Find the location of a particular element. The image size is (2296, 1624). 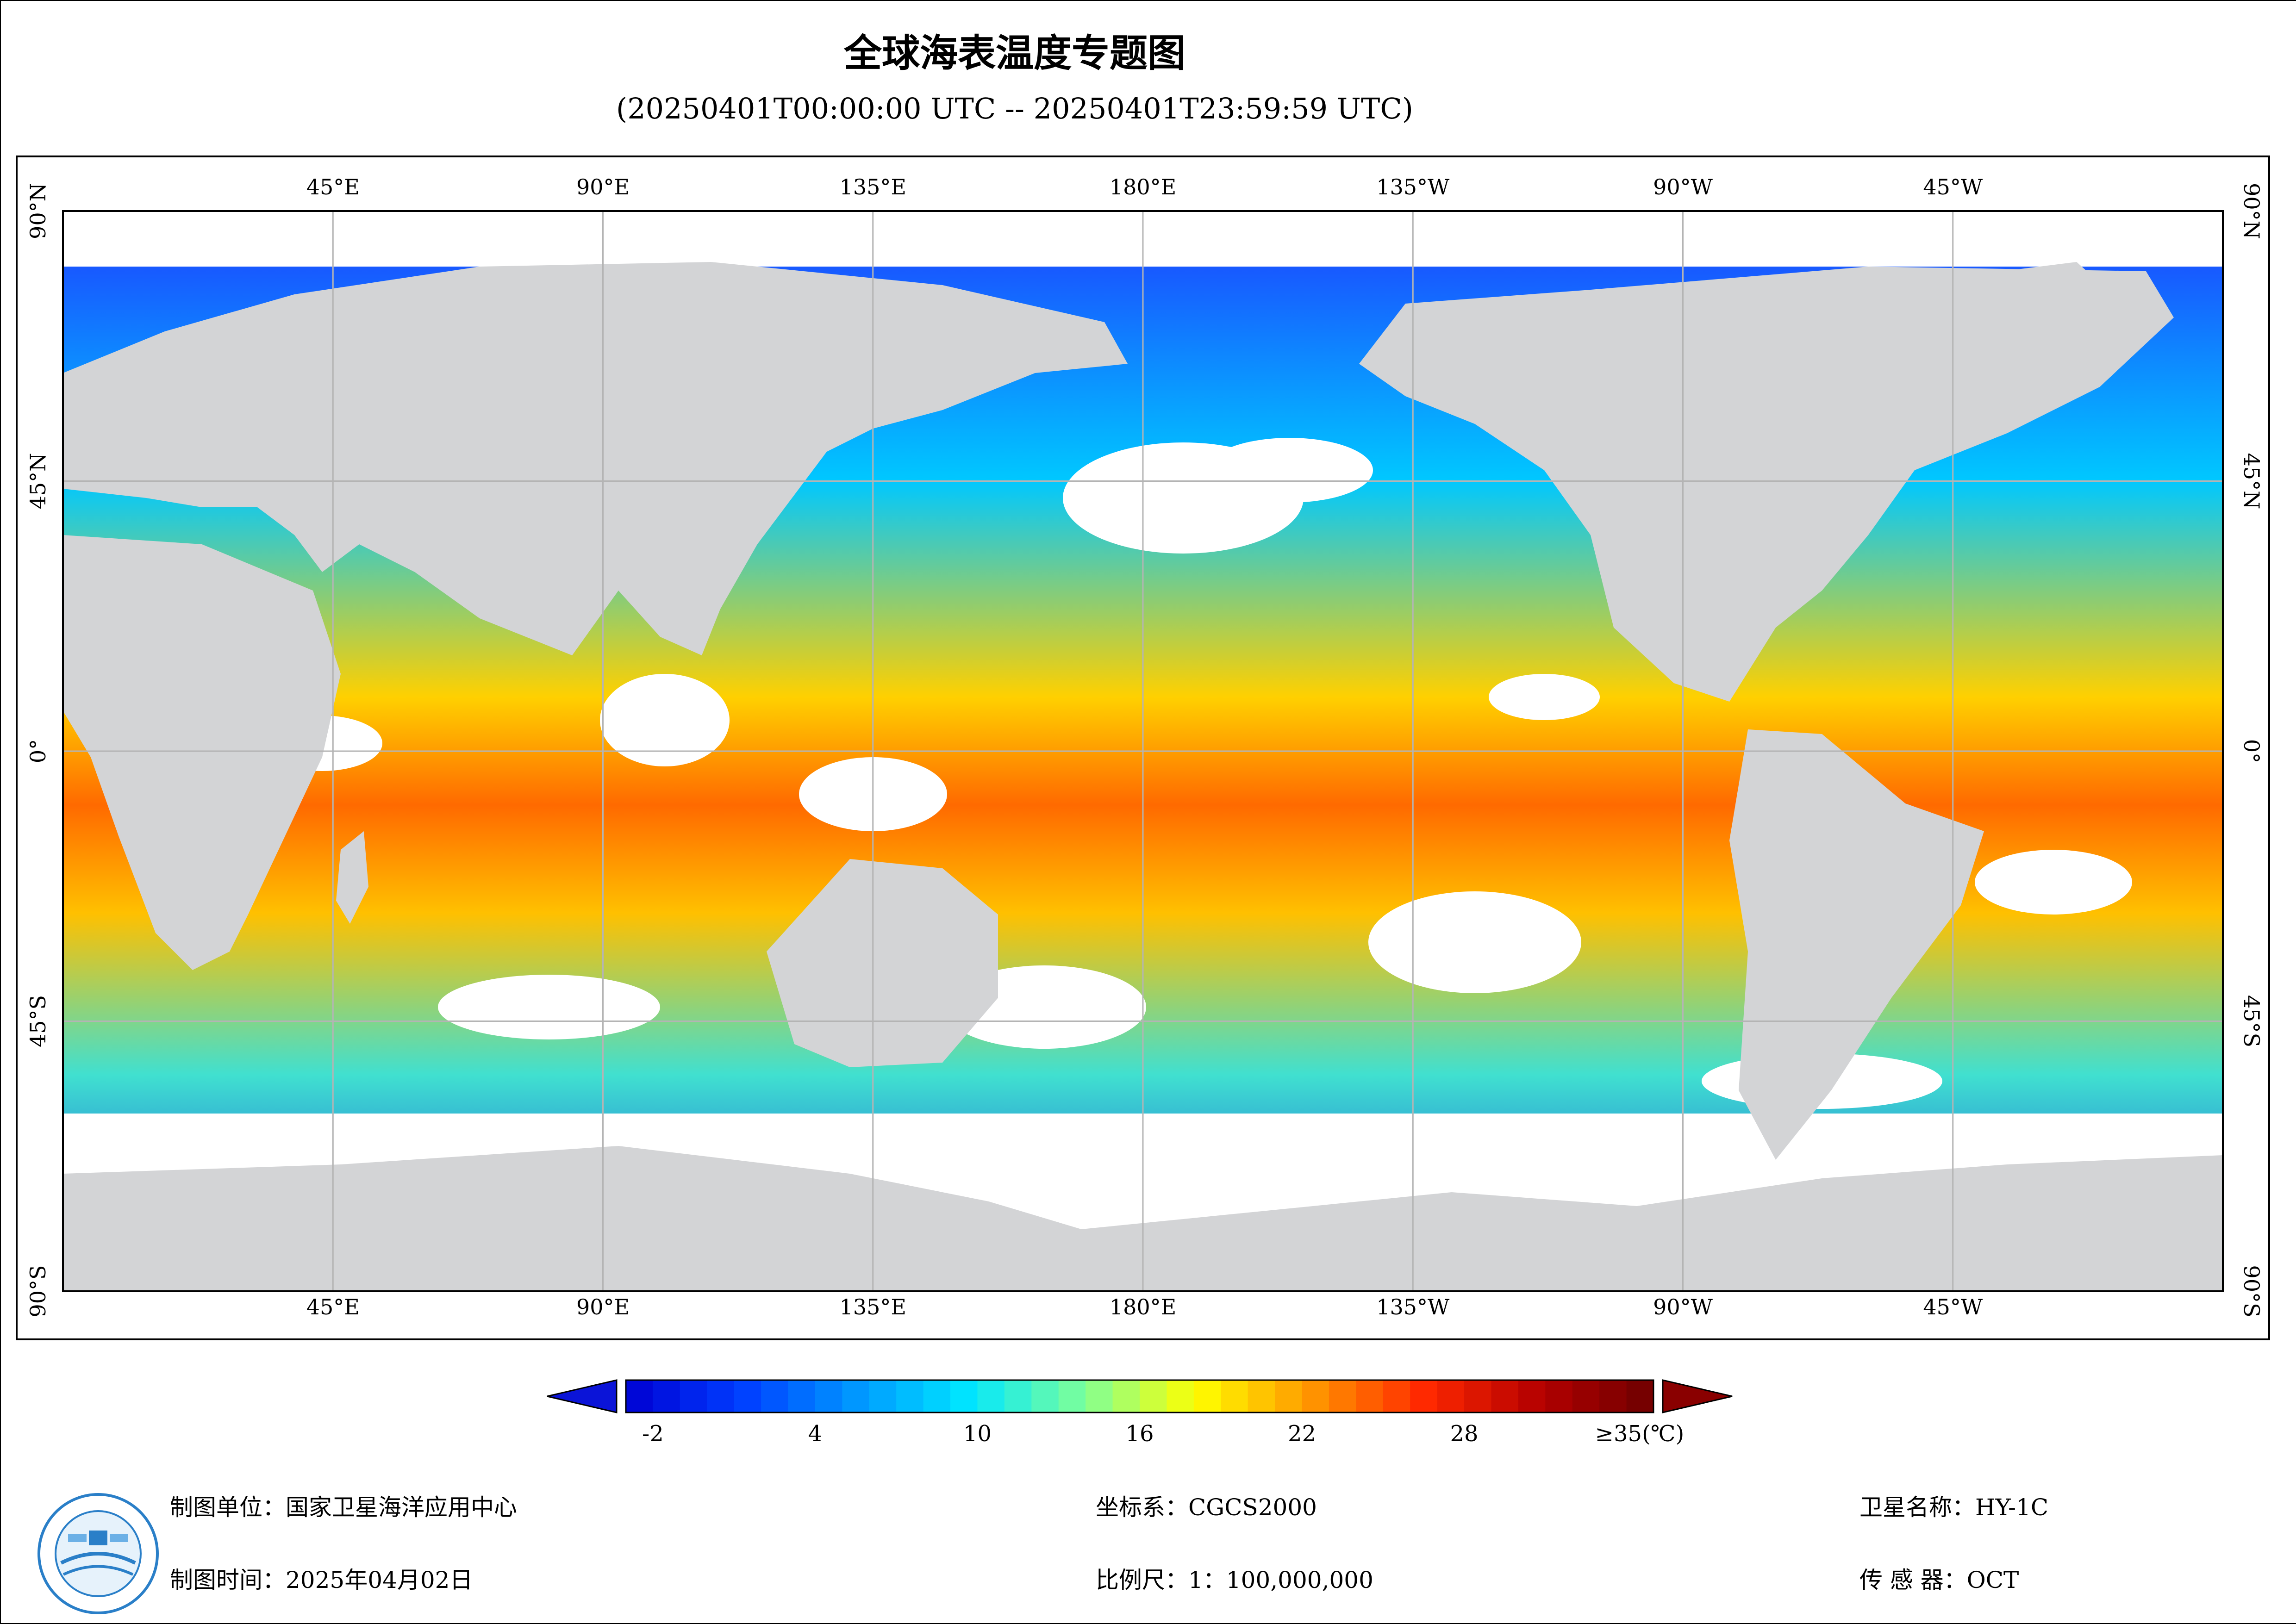

sensor-value: OCT is located at coordinates (1992, 1580).